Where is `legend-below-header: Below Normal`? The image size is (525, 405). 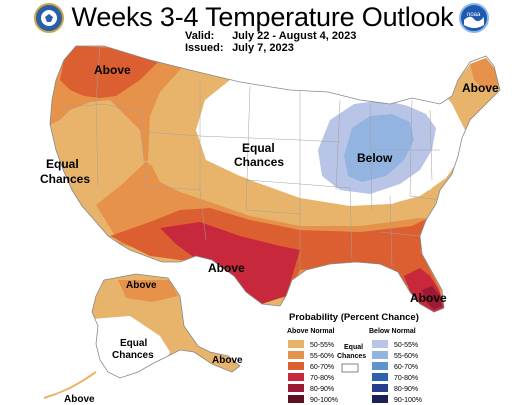 legend-below-header: Below Normal is located at coordinates (392, 331).